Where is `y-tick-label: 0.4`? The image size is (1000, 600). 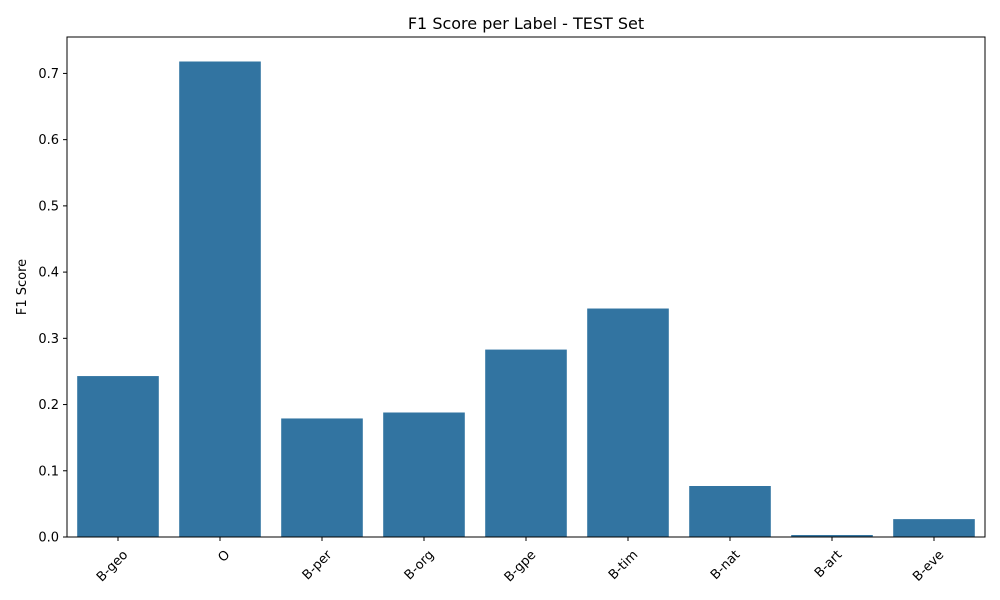 y-tick-label: 0.4 is located at coordinates (48, 273).